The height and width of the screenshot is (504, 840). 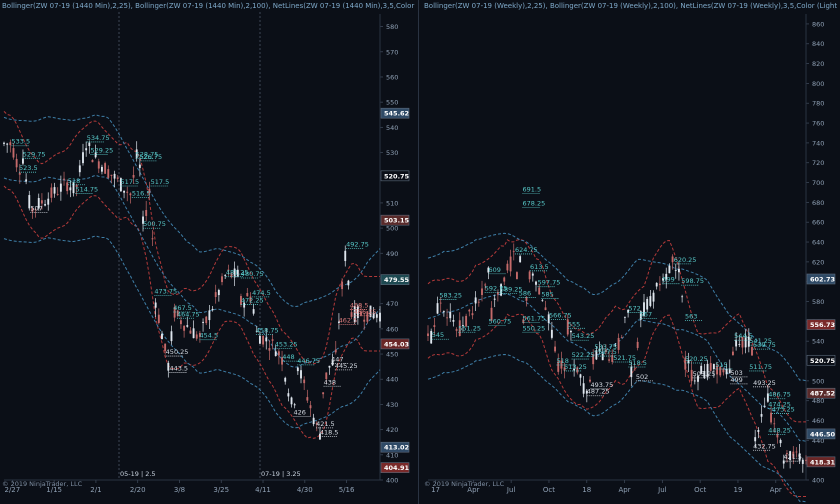 I want to click on netline-label: 527.5, so click(x=607, y=352).